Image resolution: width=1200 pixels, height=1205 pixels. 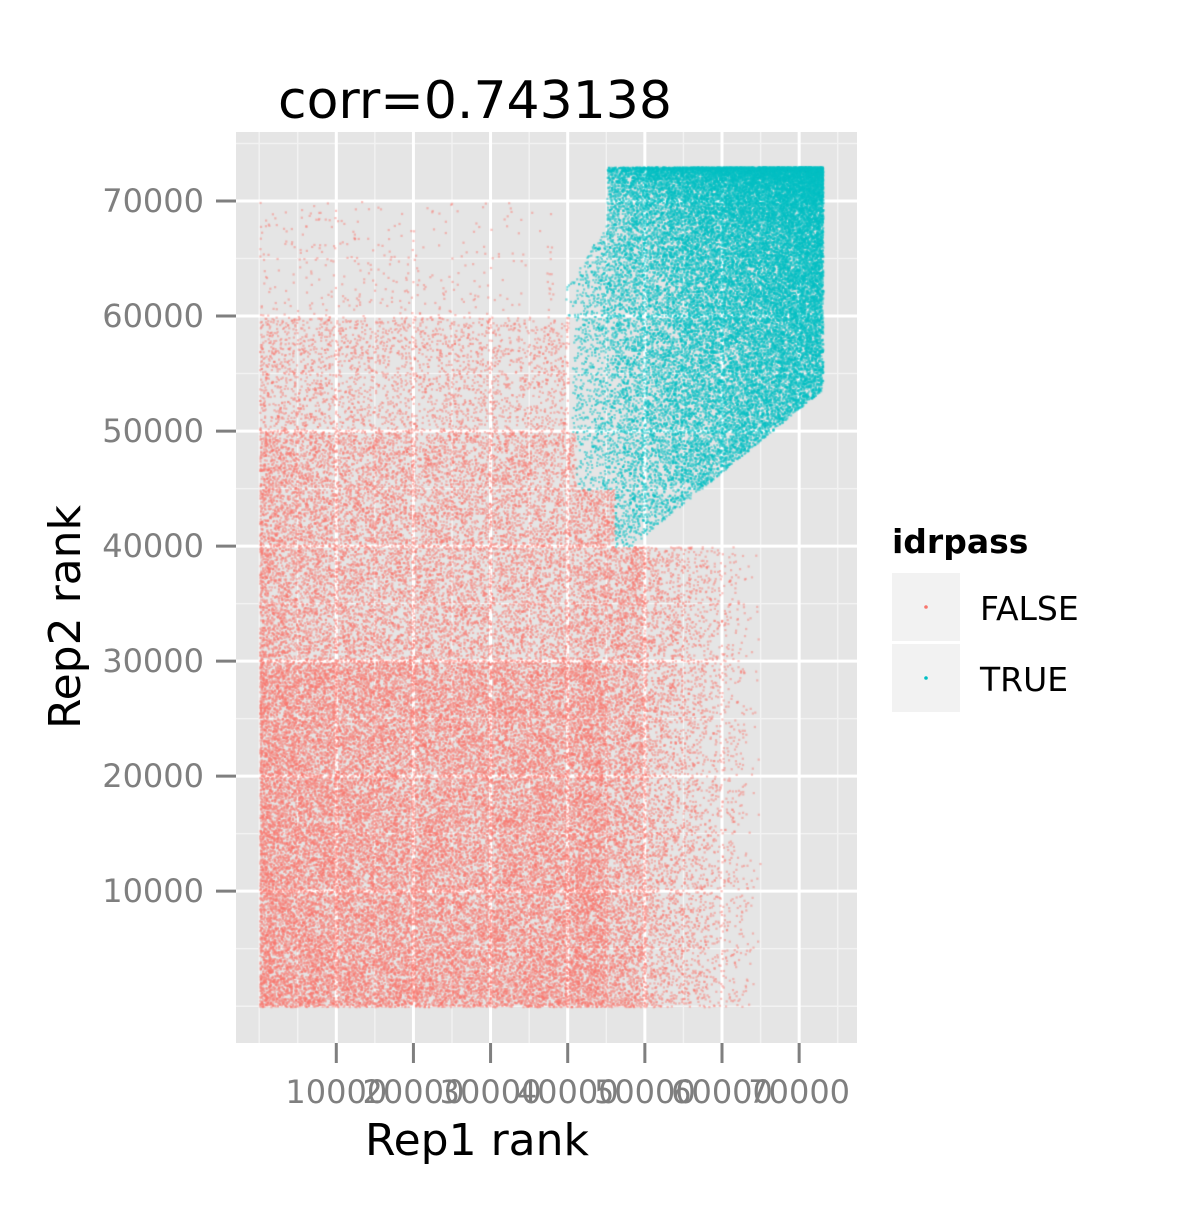 What do you see at coordinates (153, 661) in the screenshot?
I see `y-tick-label: 30000` at bounding box center [153, 661].